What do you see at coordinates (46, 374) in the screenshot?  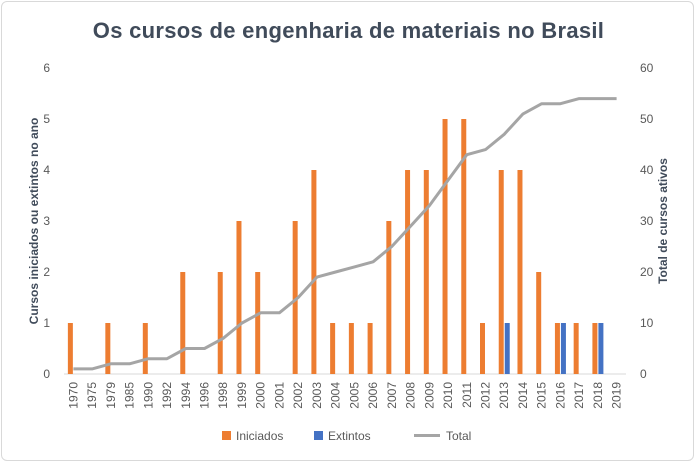 I see `y-tick-label: 0` at bounding box center [46, 374].